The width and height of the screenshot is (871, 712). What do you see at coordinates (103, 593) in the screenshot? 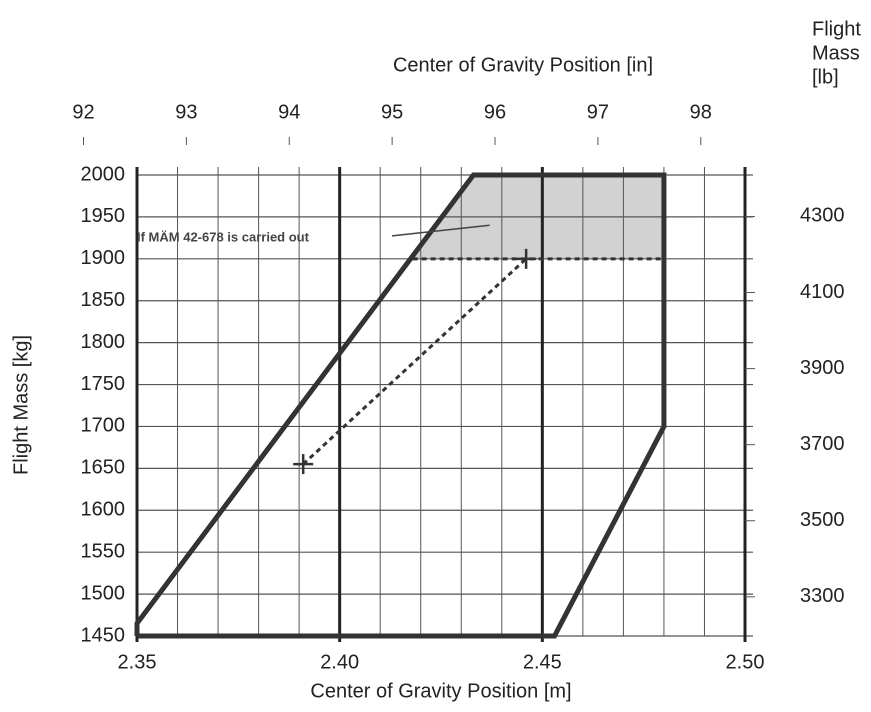
I see `y-tick-label: 1500` at bounding box center [103, 593].